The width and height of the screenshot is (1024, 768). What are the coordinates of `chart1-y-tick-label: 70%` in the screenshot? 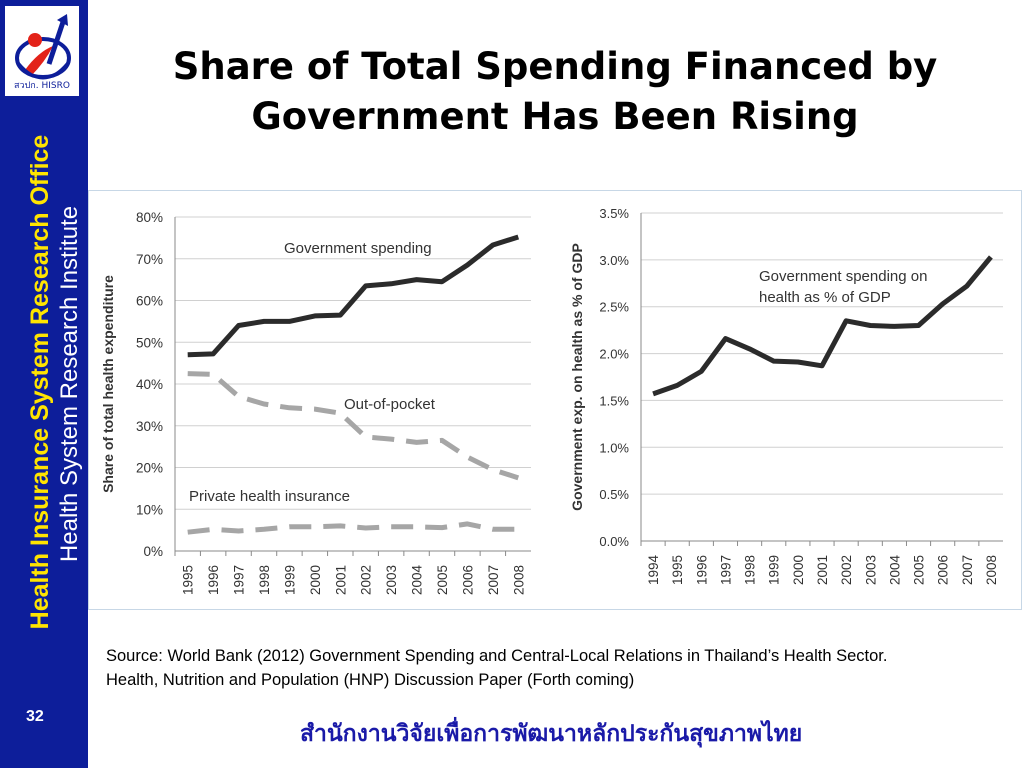 It's located at (149, 259).